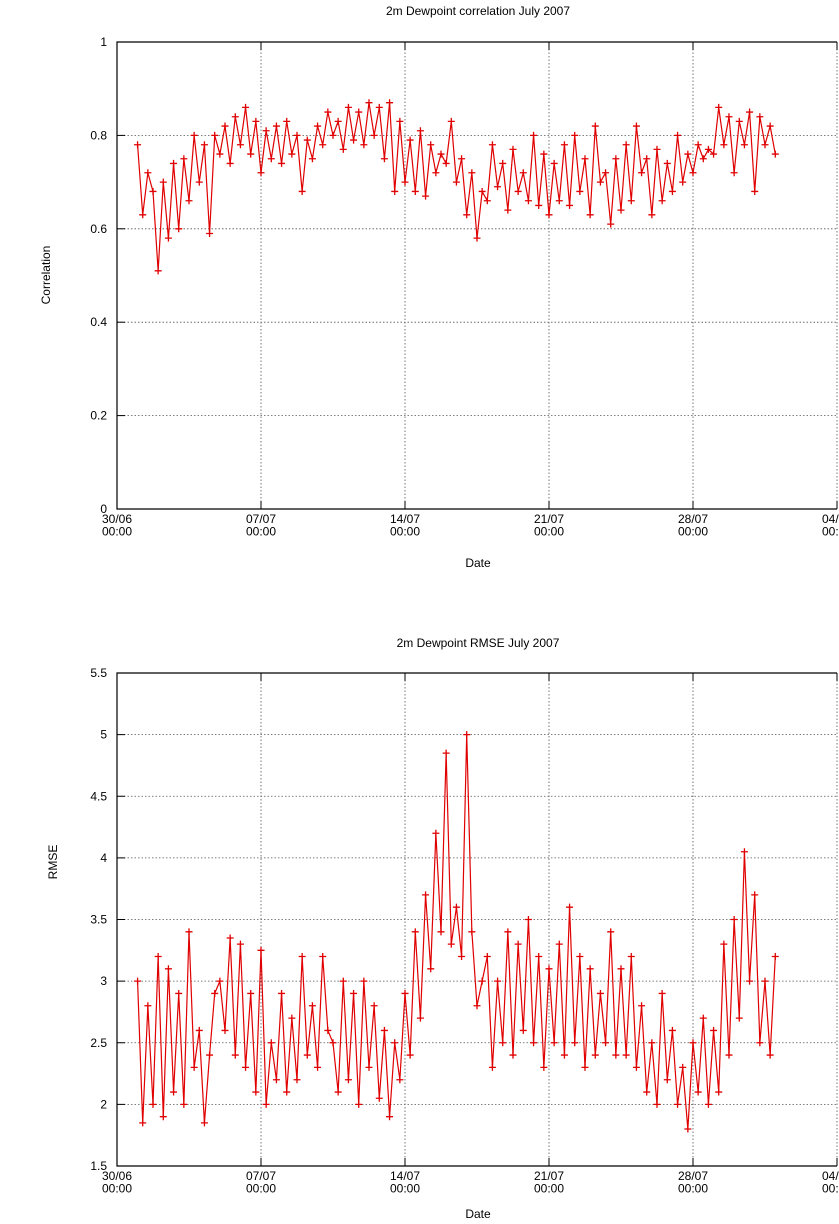 The width and height of the screenshot is (839, 1224). Describe the element at coordinates (103, 1104) in the screenshot. I see `y-tick-label: 2` at that location.